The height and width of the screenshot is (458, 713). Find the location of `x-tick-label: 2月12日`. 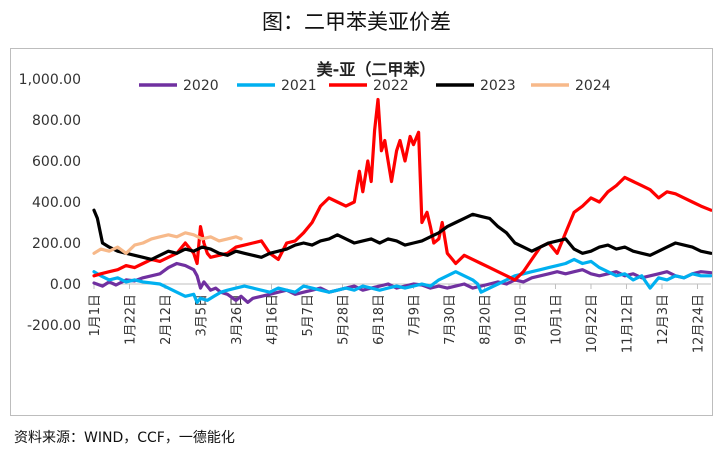

x-tick-label: 2月12日 is located at coordinates (166, 319).